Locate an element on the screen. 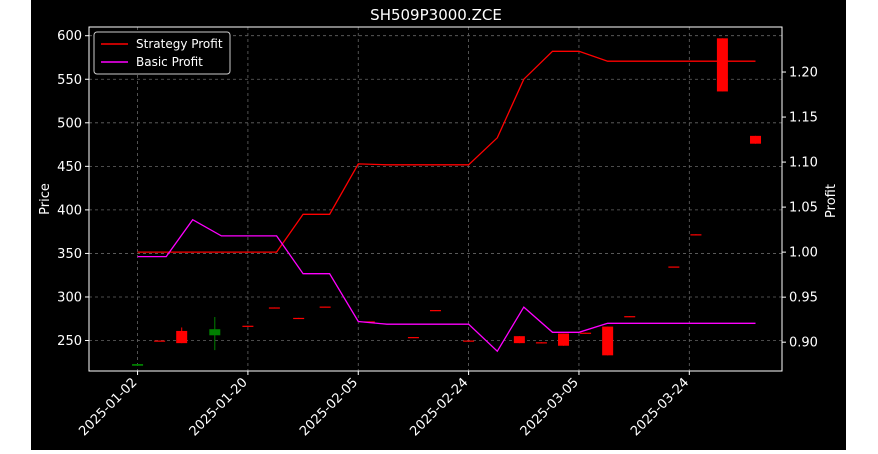 The width and height of the screenshot is (878, 454). legend: Strategy Profit Basic Profit is located at coordinates (162, 53).